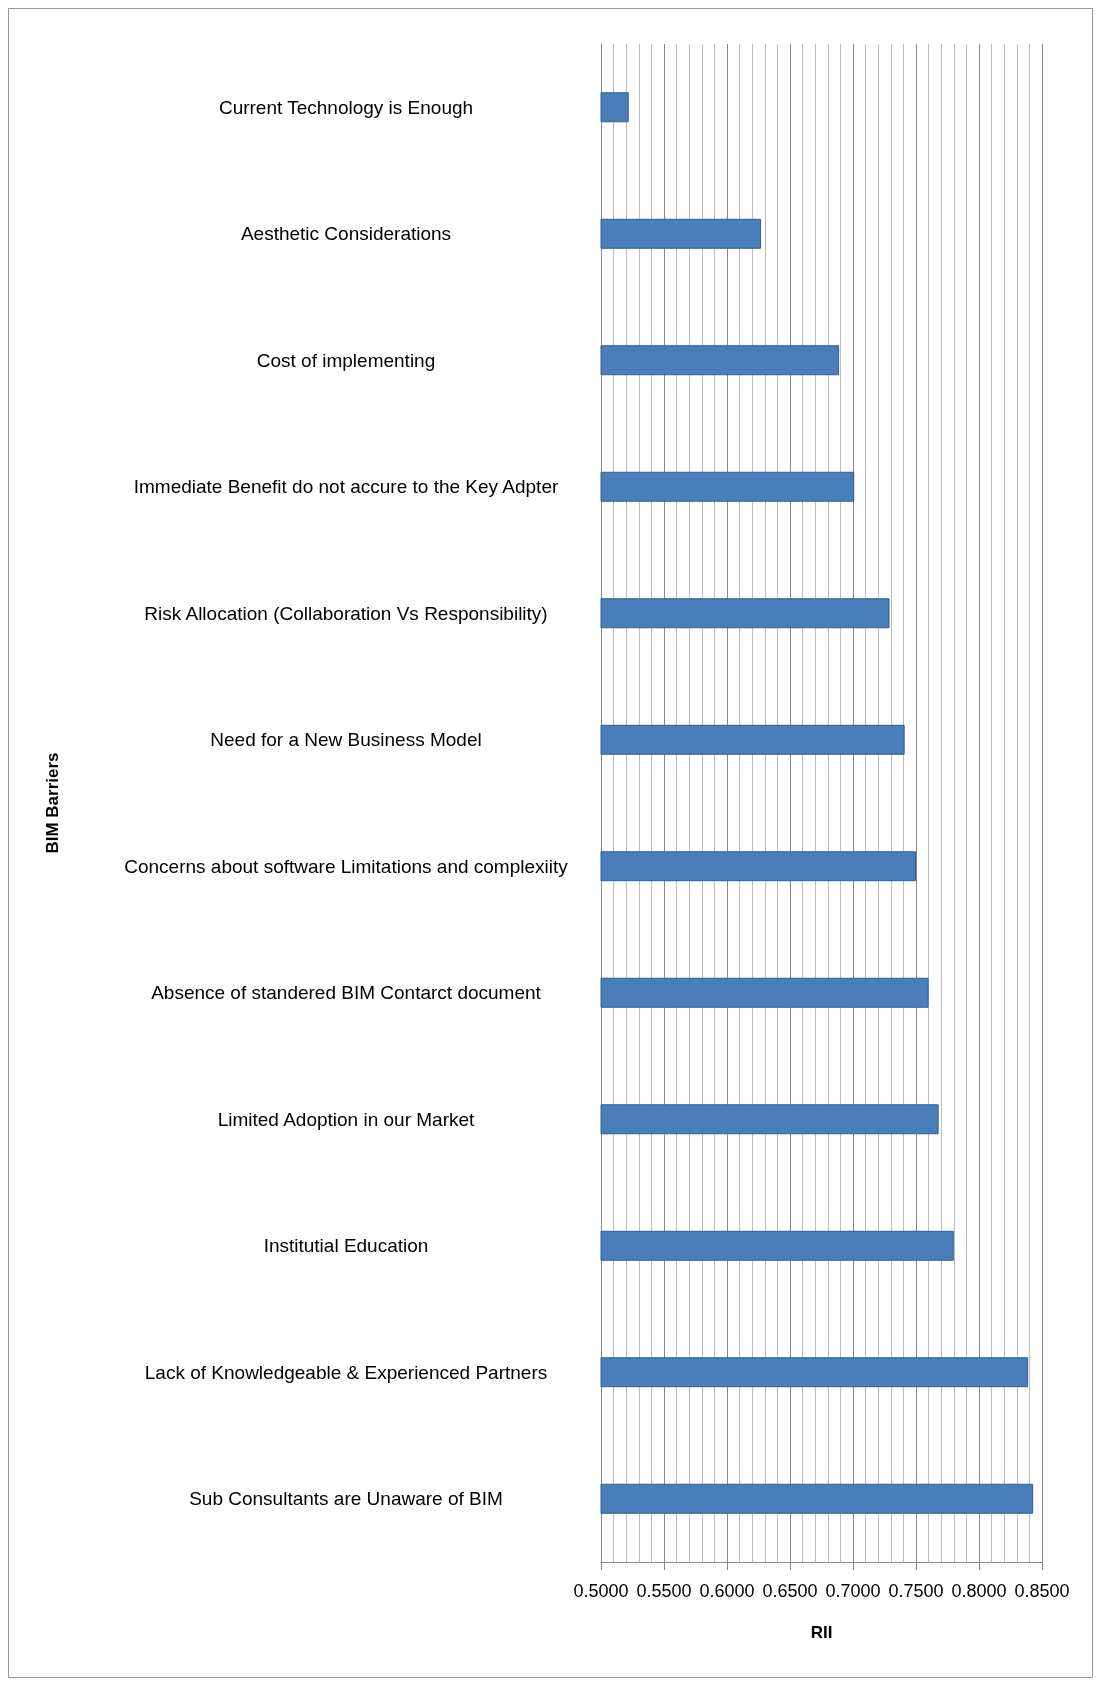 Image resolution: width=1101 pixels, height=1686 pixels. I want to click on x-tick-label: 0.6500, so click(790, 1591).